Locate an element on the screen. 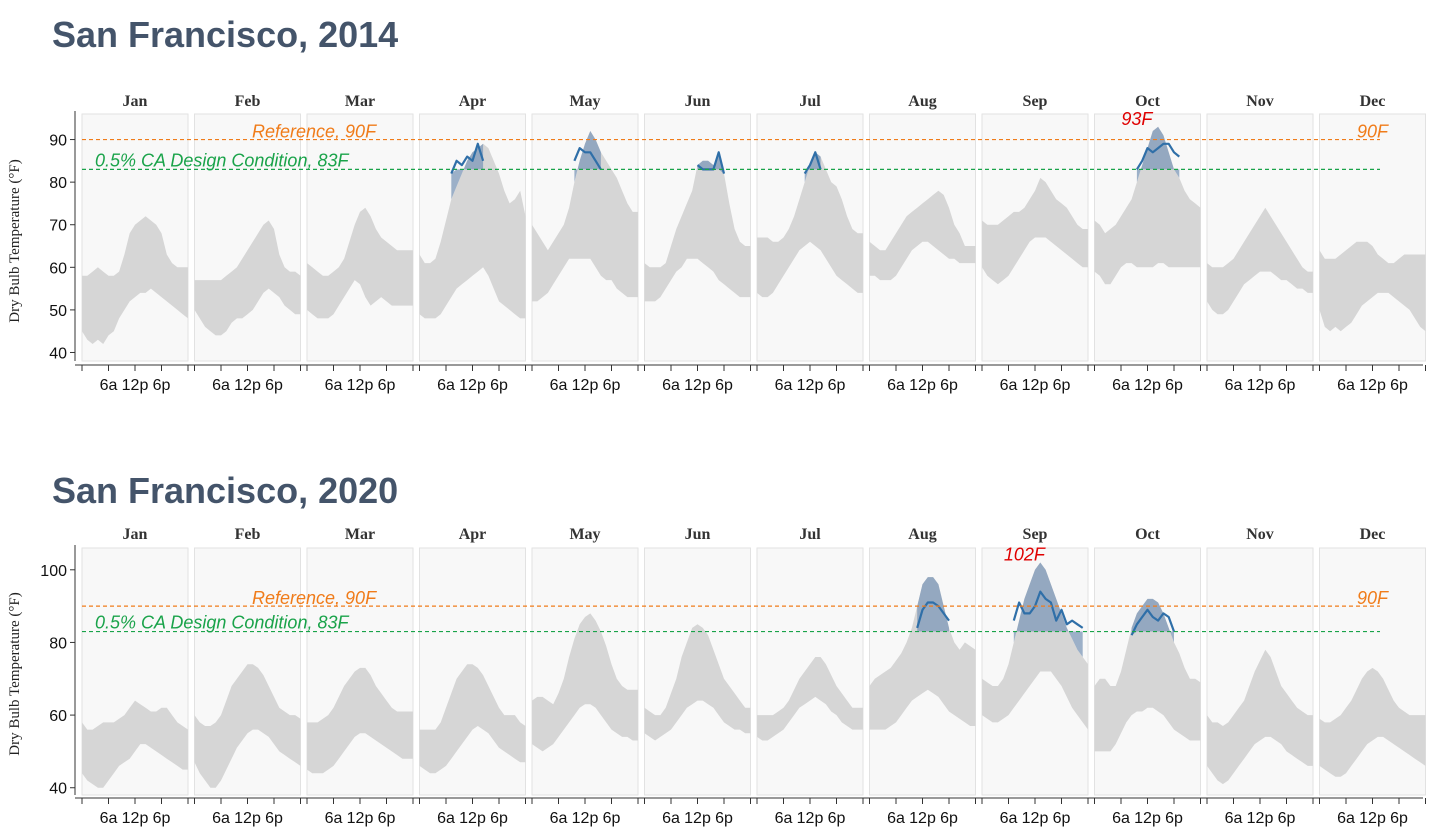  reference-right-label: 90F is located at coordinates (1373, 598).